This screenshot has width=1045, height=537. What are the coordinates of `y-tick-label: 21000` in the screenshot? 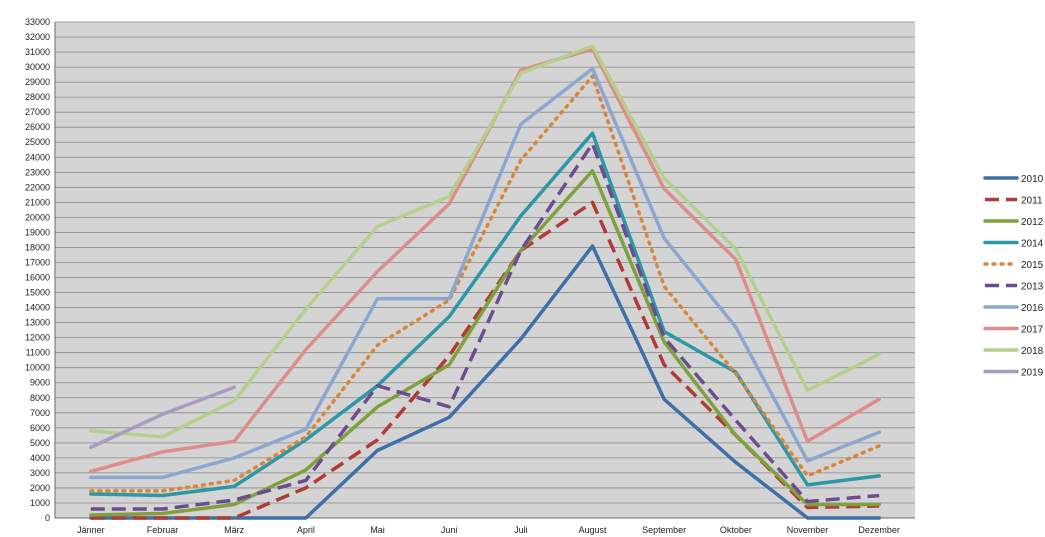 It's located at (37, 202).